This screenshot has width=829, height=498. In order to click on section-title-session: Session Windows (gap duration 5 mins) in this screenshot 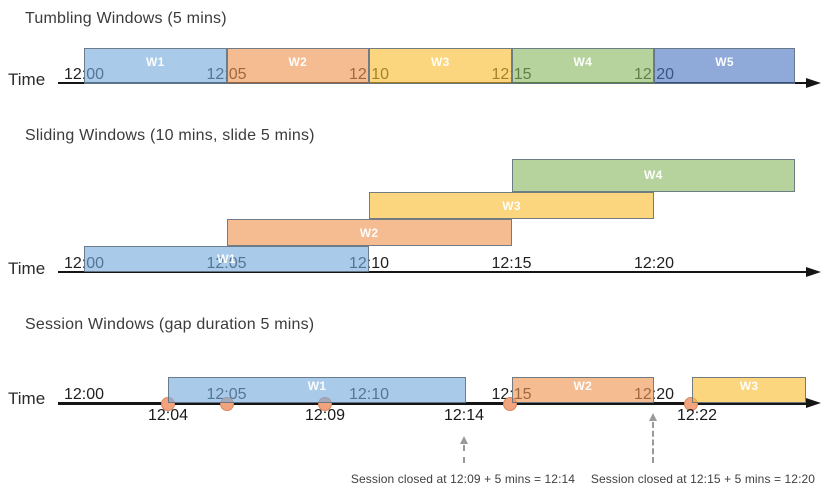, I will do `click(170, 324)`.